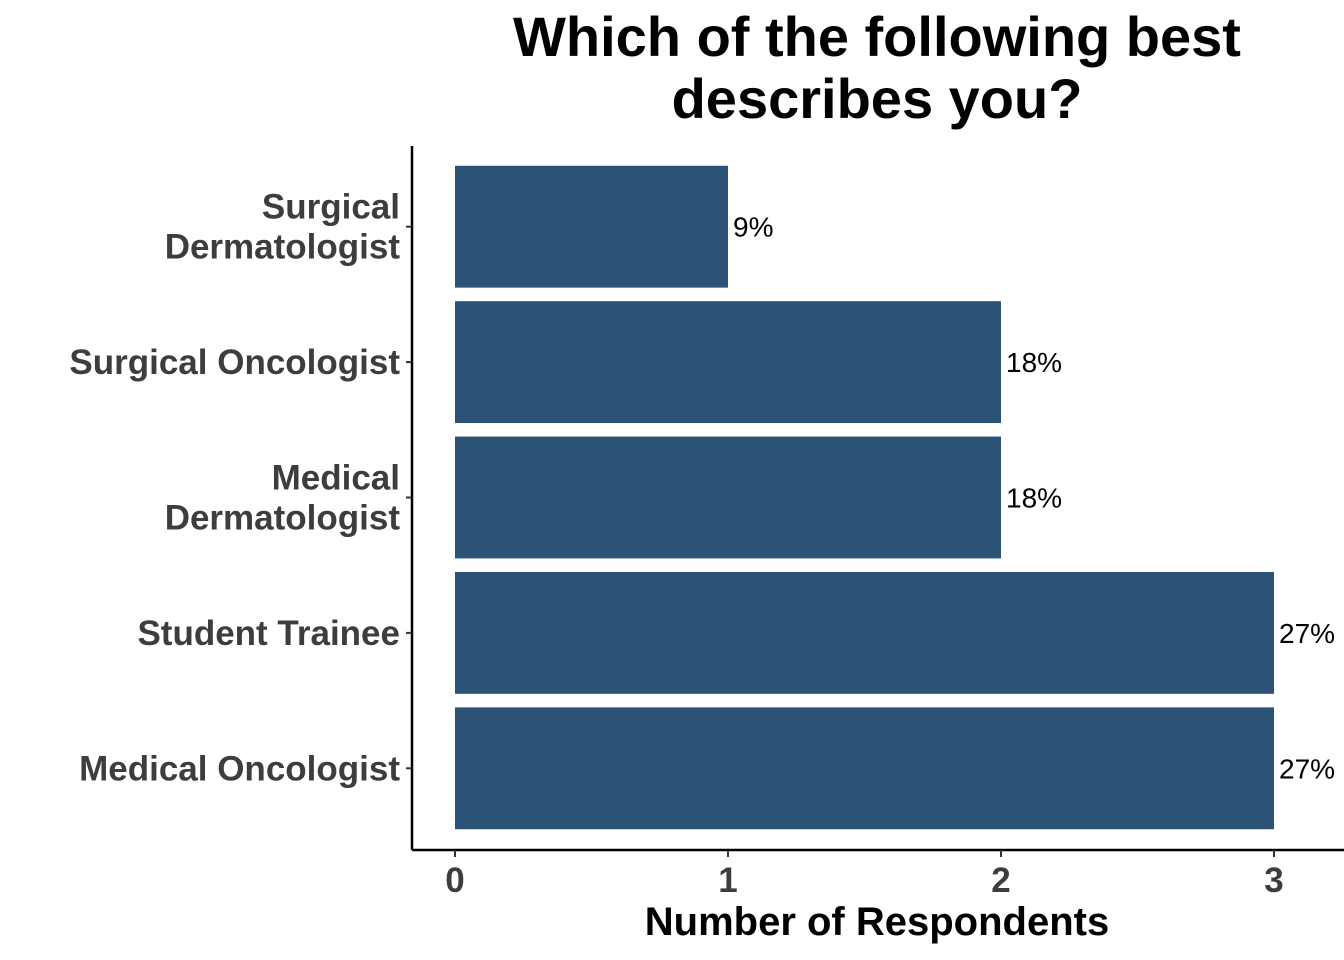 The height and width of the screenshot is (960, 1344). I want to click on x-tick-label: 2, so click(1000, 880).